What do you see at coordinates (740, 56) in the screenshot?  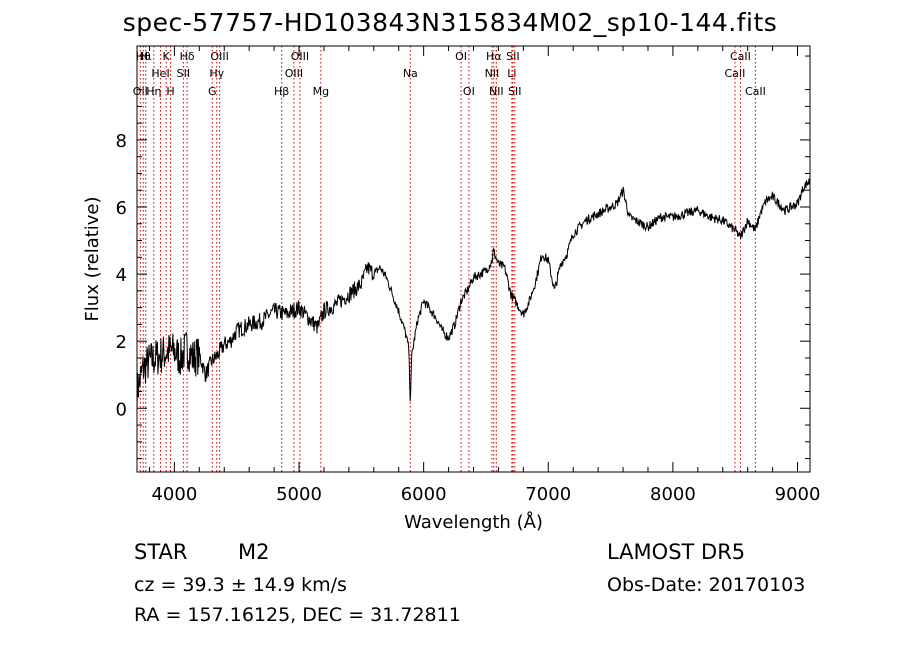 I see `spectral-line-label-26: CaII` at bounding box center [740, 56].